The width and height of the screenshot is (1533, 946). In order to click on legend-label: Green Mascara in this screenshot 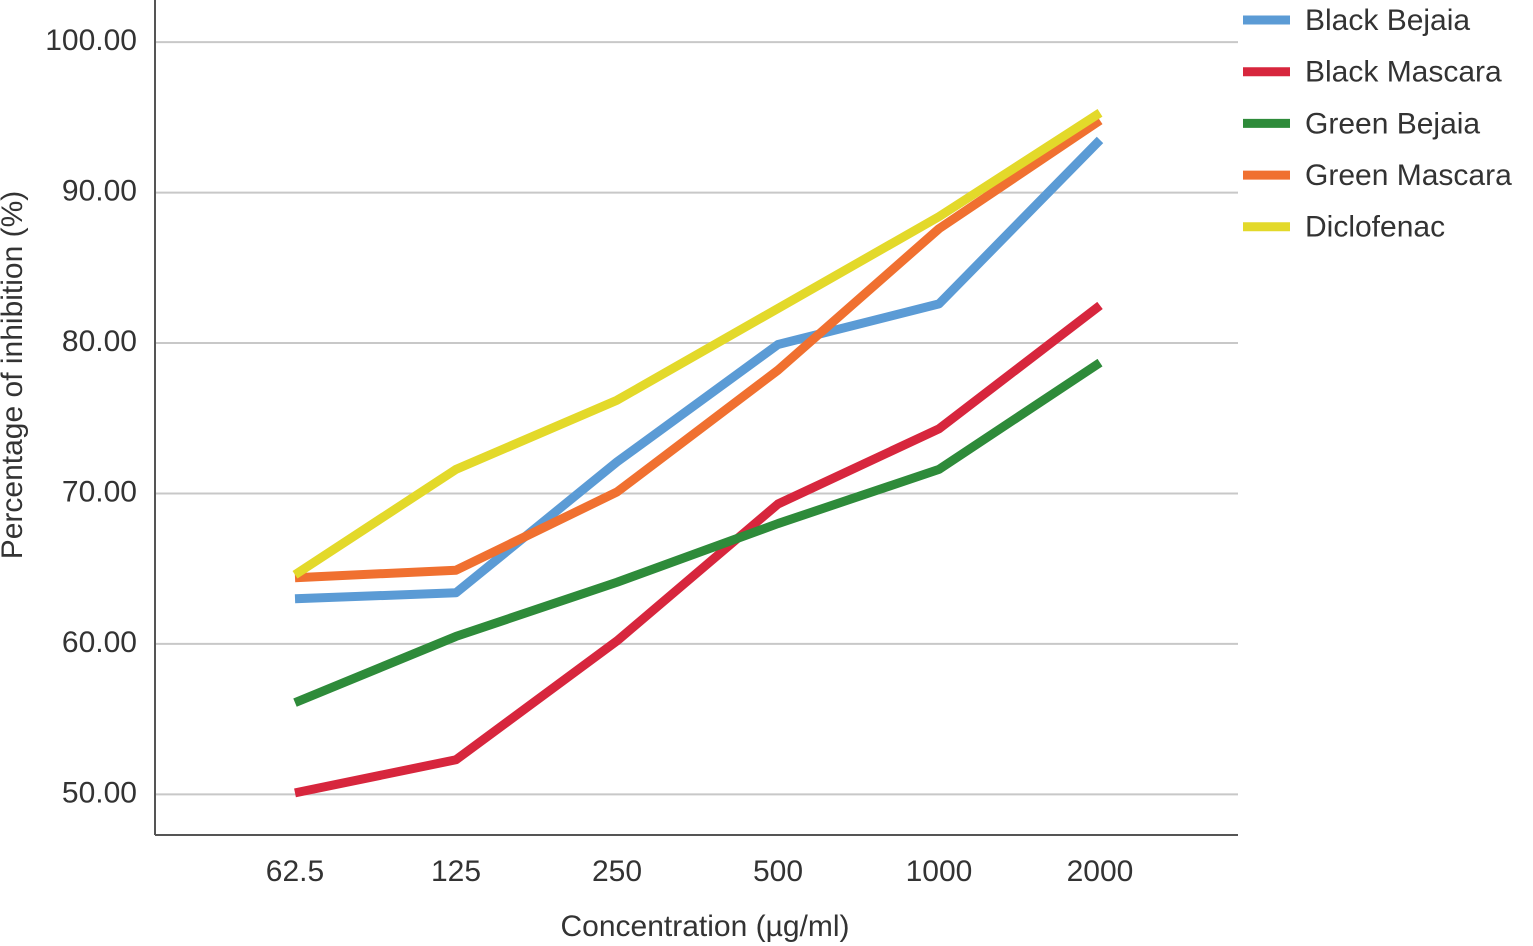, I will do `click(1408, 175)`.